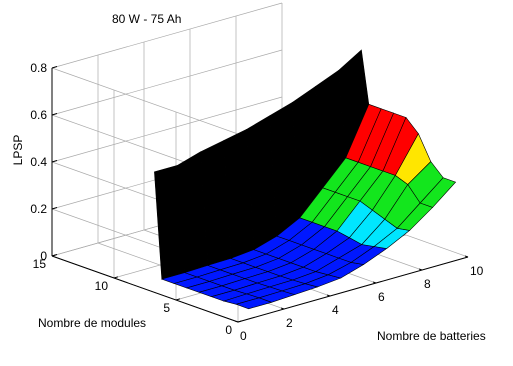 This screenshot has width=513, height=366. I want to click on z-tick-label: 0.4, so click(38, 162).